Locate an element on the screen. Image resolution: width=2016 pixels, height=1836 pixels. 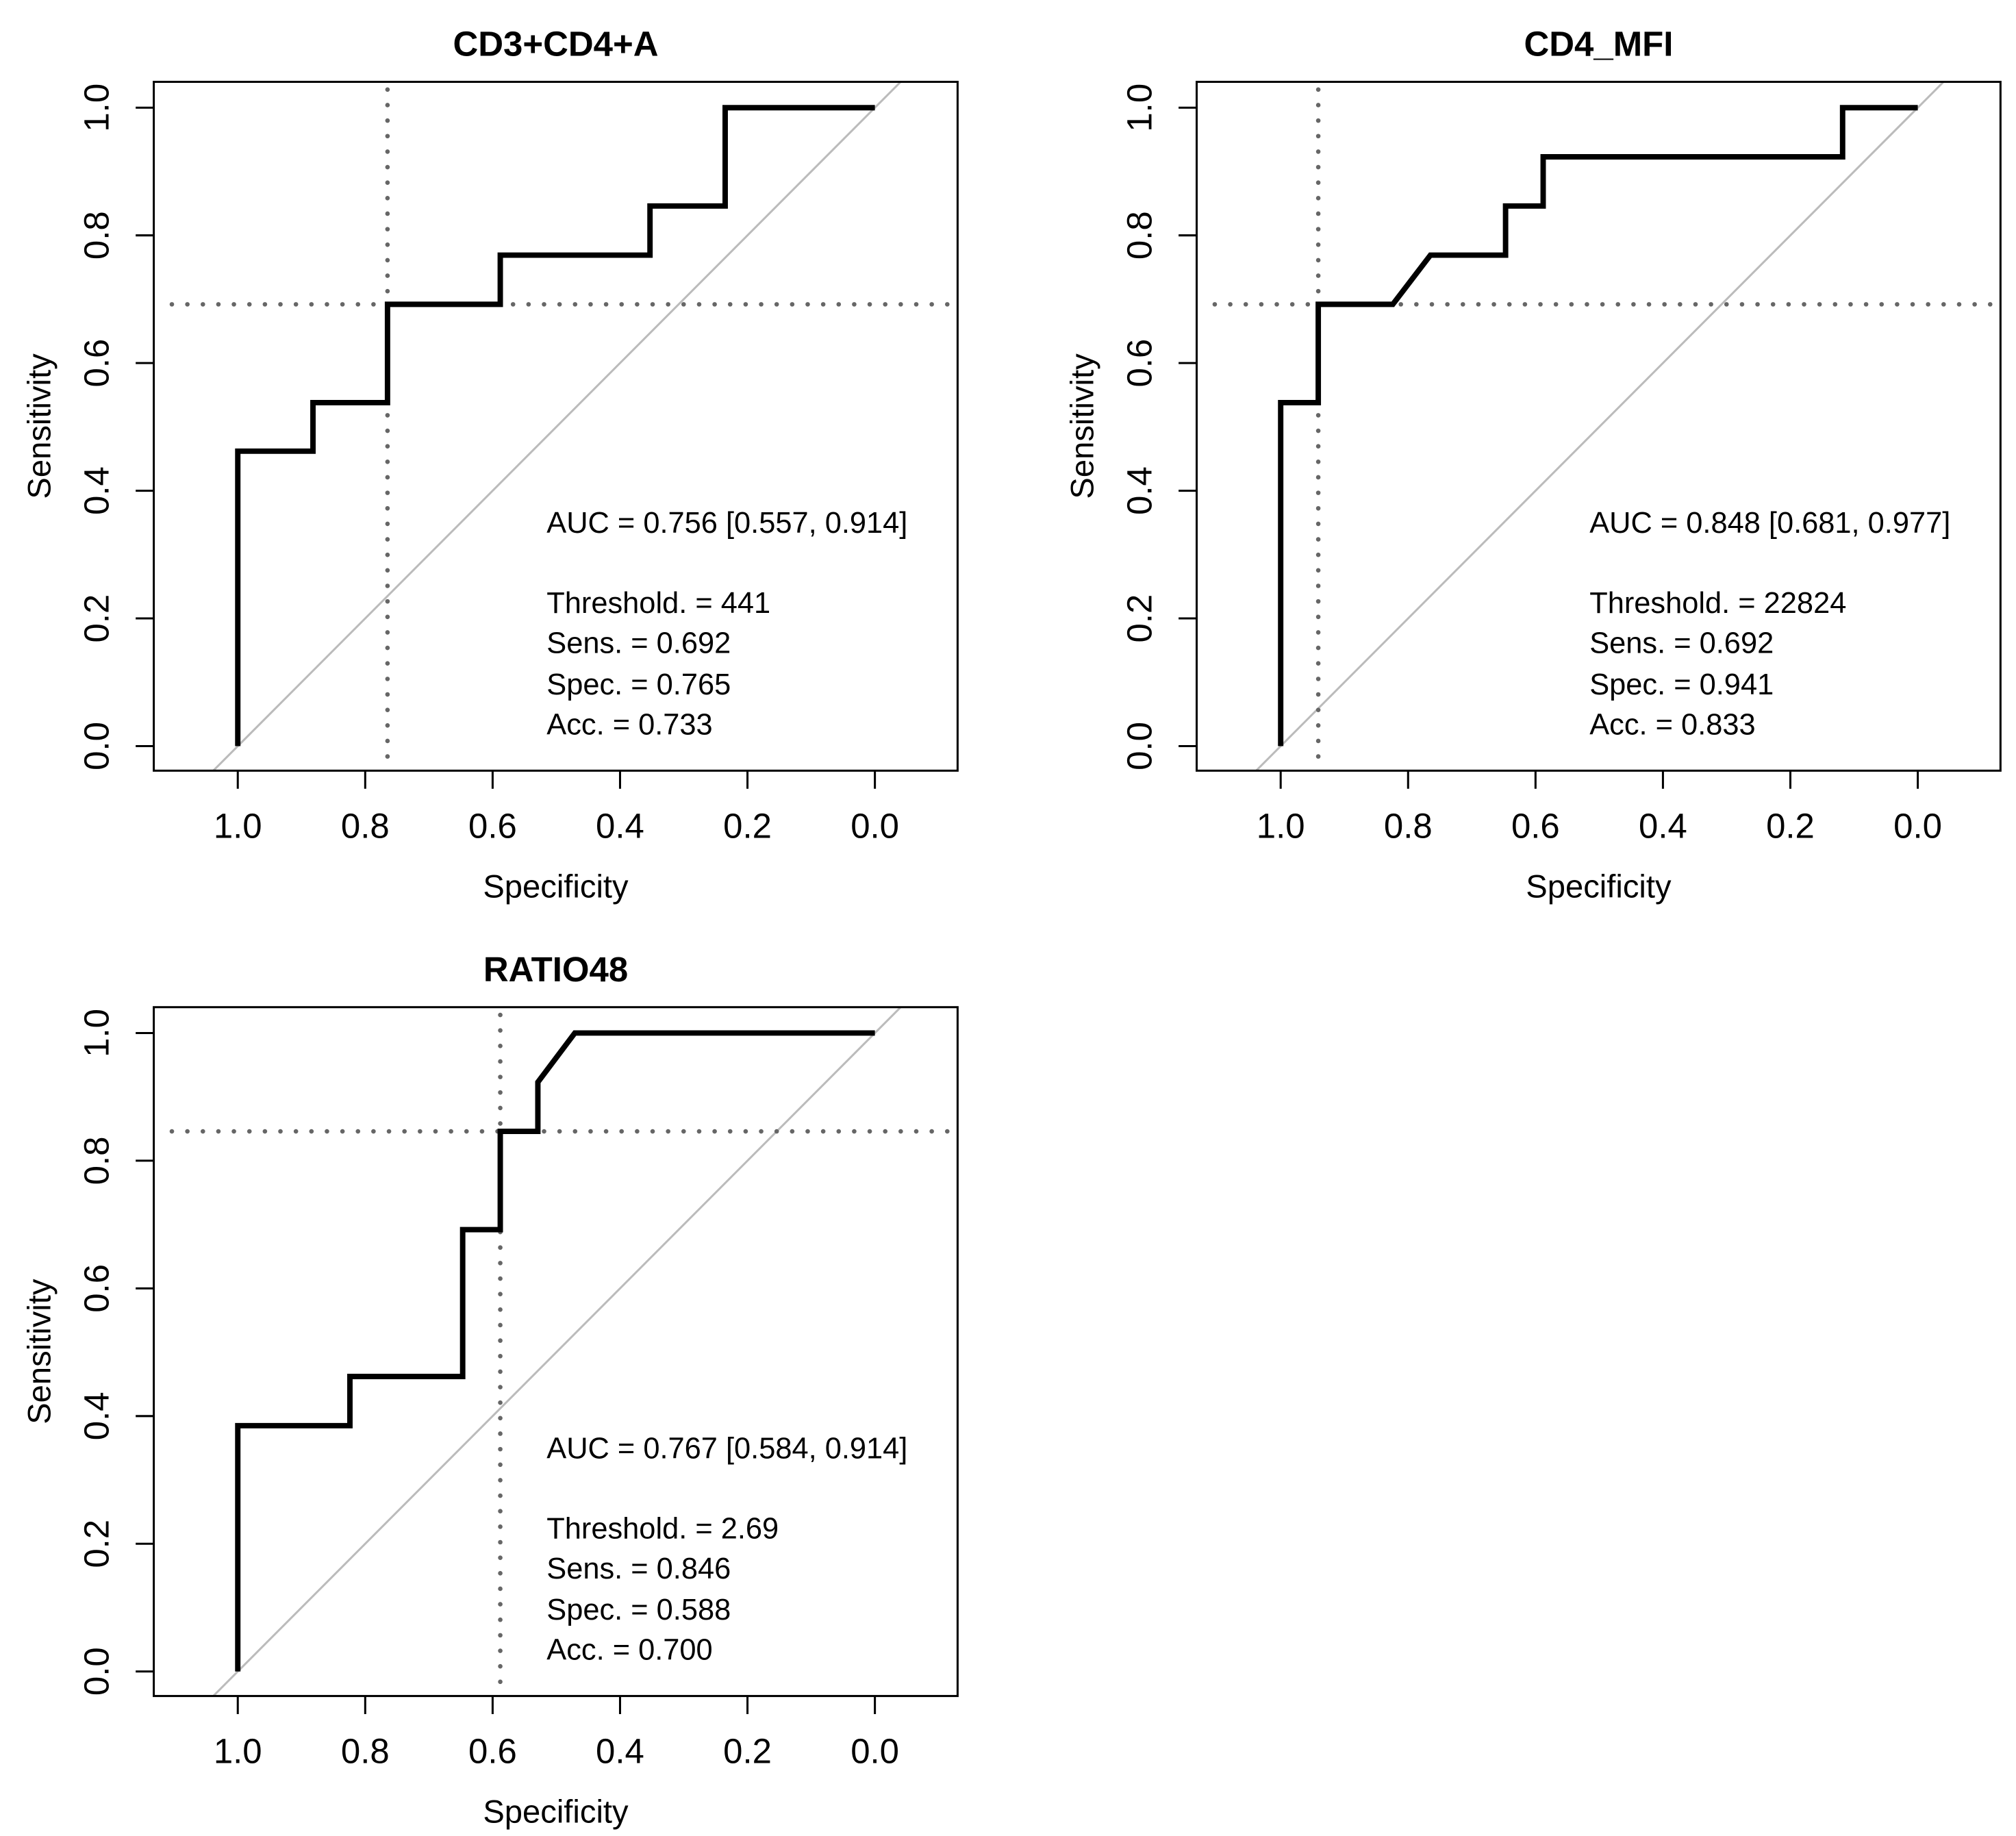
annotation-text: Acc. = 0.700 is located at coordinates (629, 1650).